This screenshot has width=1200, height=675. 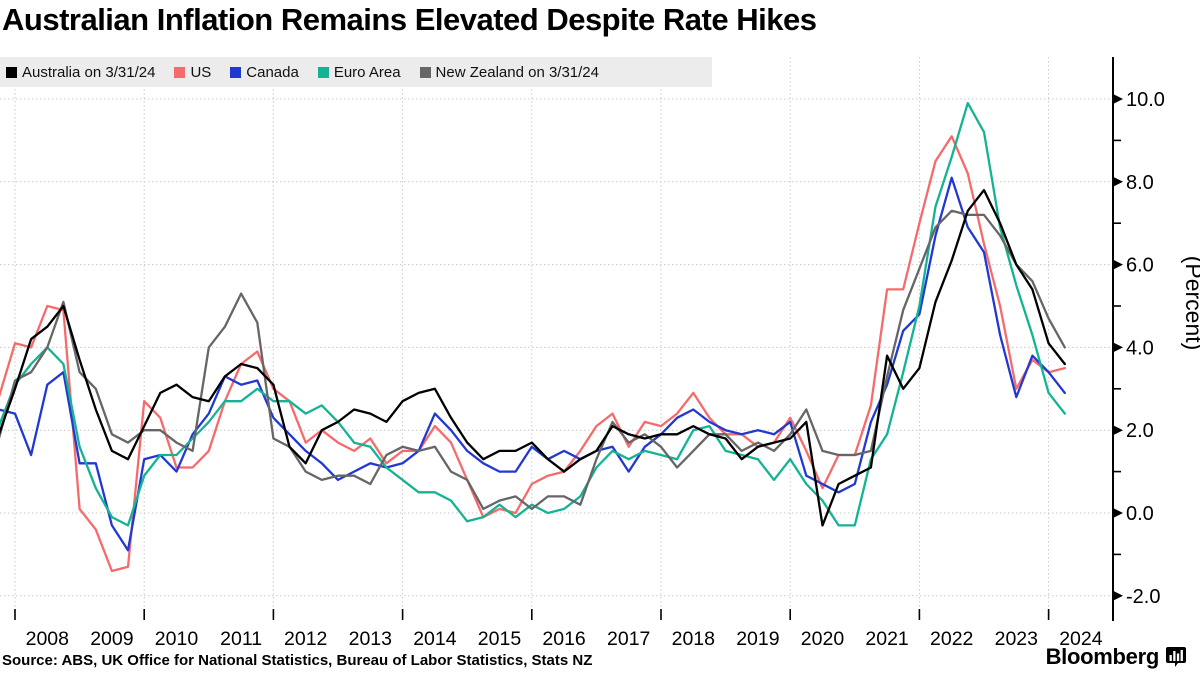 I want to click on svg-text: 2013, so click(x=370, y=639).